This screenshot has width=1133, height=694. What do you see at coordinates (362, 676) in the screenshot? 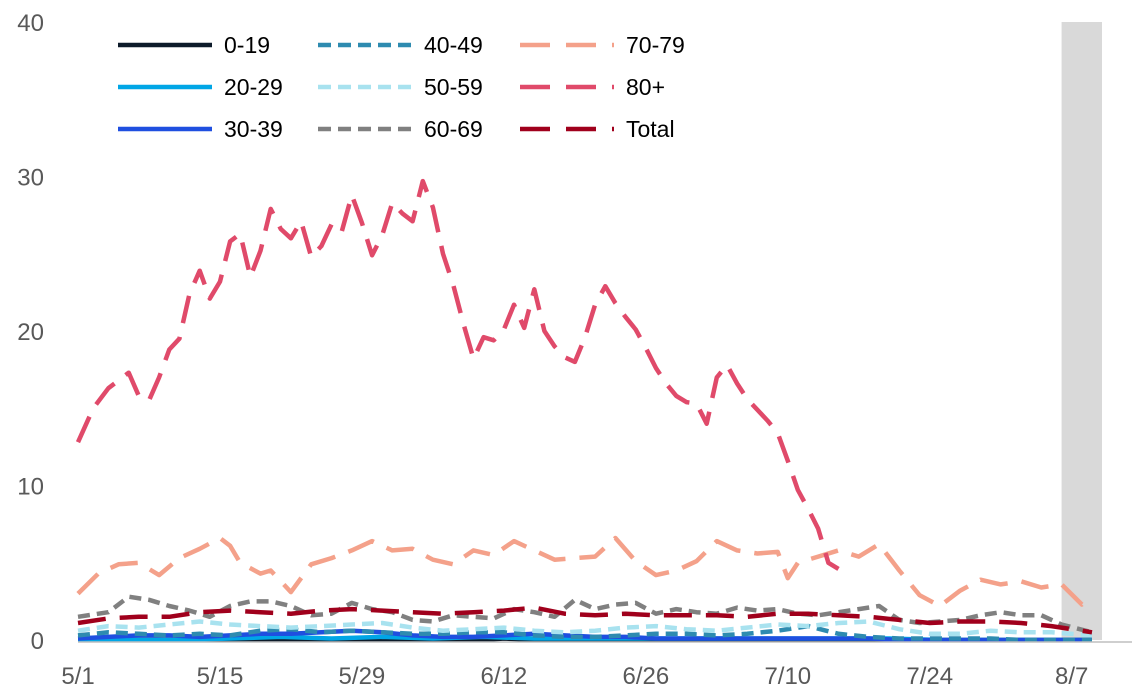
I see `x-tick-label: 5/29` at bounding box center [362, 676].